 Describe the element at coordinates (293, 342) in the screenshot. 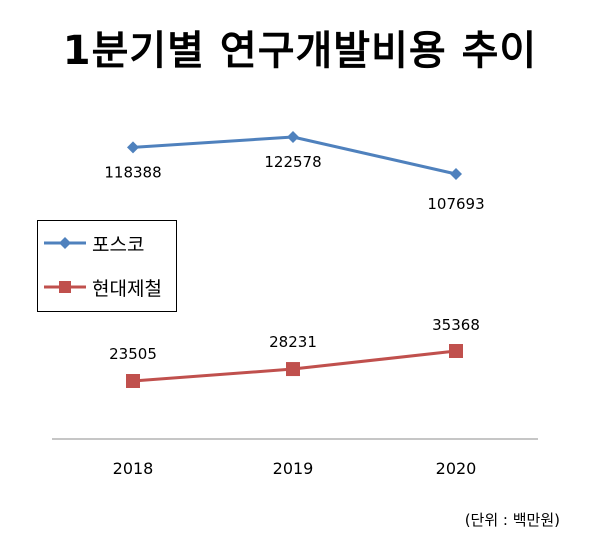

I see `data-label: 28231` at that location.